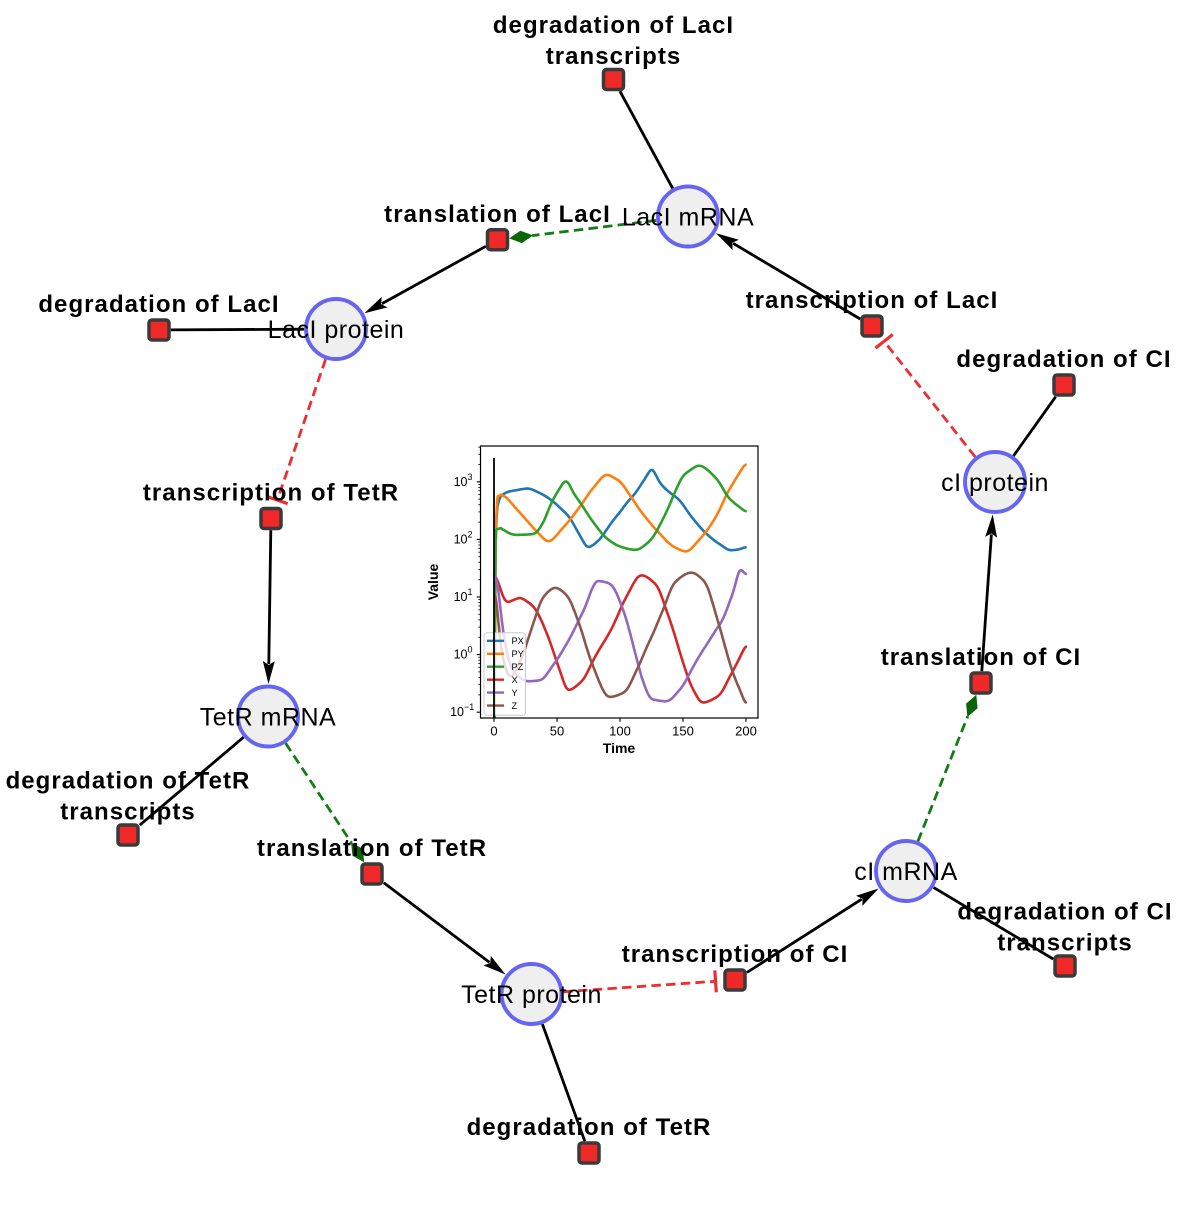 Image resolution: width=1189 pixels, height=1205 pixels. I want to click on svg-text: Y, so click(515, 693).